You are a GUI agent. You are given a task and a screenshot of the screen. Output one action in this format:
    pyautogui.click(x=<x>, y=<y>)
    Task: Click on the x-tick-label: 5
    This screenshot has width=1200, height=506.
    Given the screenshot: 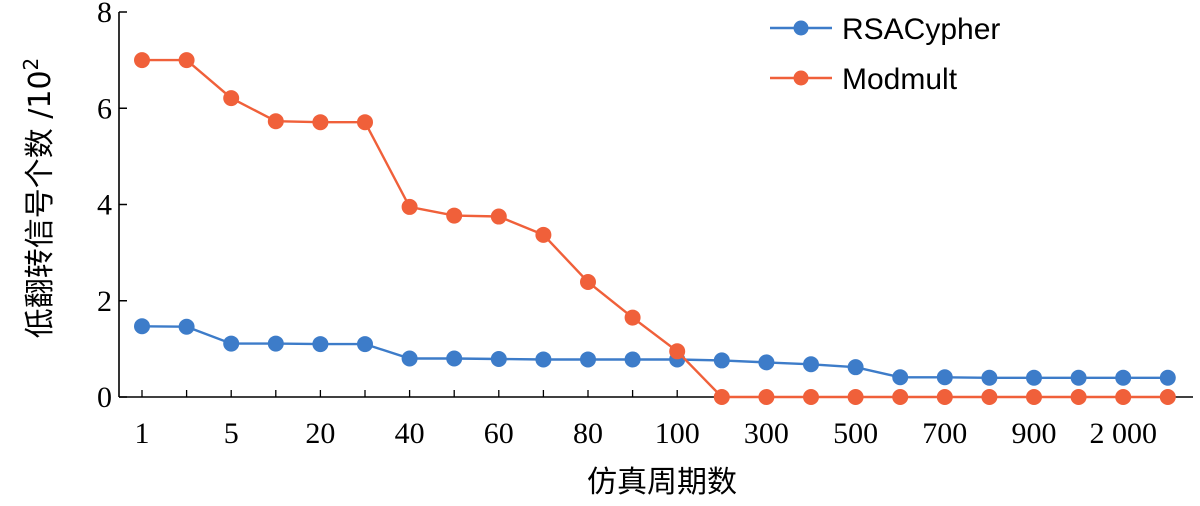 What is the action you would take?
    pyautogui.click(x=231, y=433)
    